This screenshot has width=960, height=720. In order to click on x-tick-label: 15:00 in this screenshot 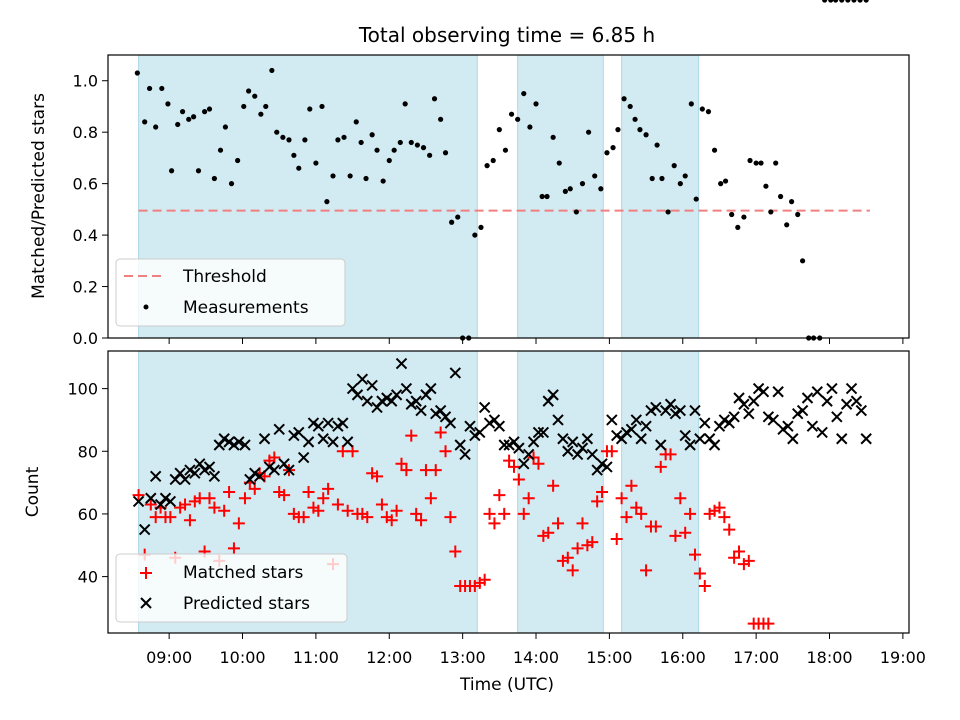, I will do `click(609, 657)`.